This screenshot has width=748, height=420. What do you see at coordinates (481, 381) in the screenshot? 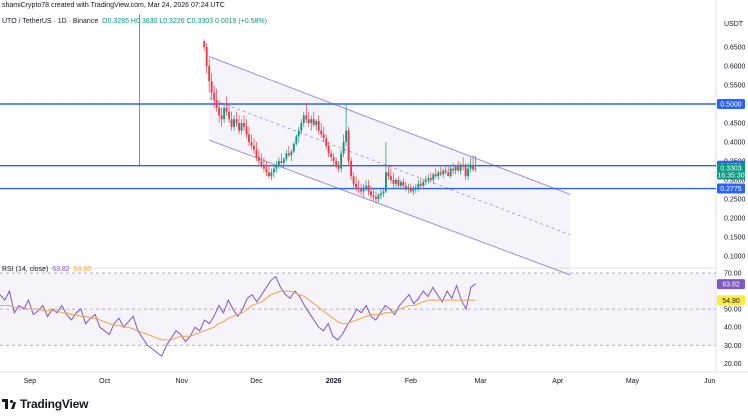
I see `time-tick-label: Mar` at bounding box center [481, 381].